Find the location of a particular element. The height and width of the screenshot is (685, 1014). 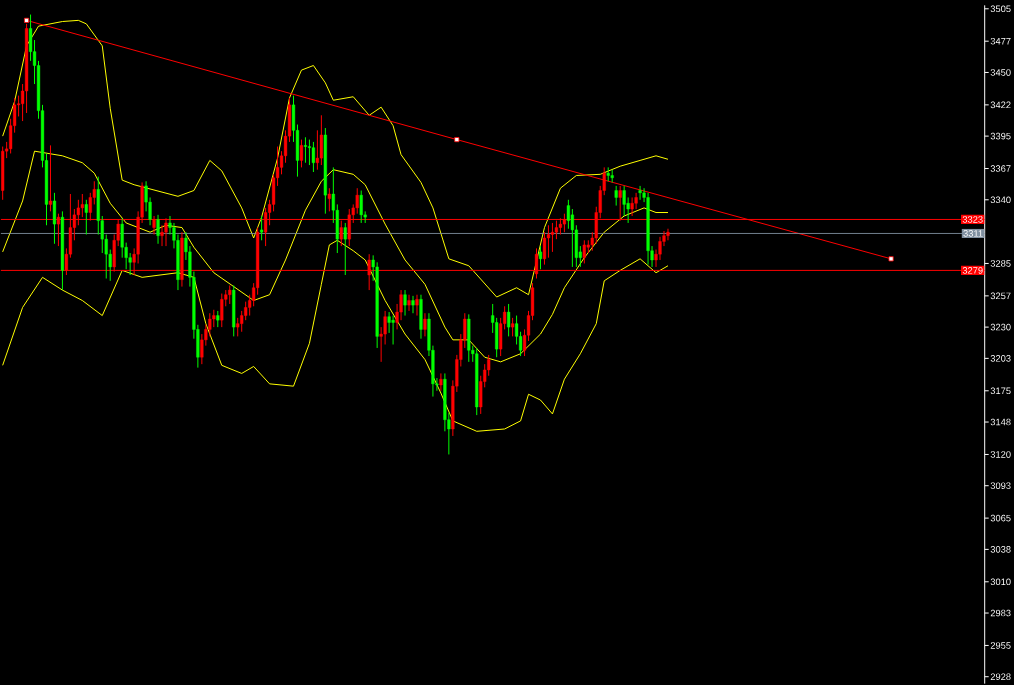

y-tick-label: 2955 is located at coordinates (1000, 645).